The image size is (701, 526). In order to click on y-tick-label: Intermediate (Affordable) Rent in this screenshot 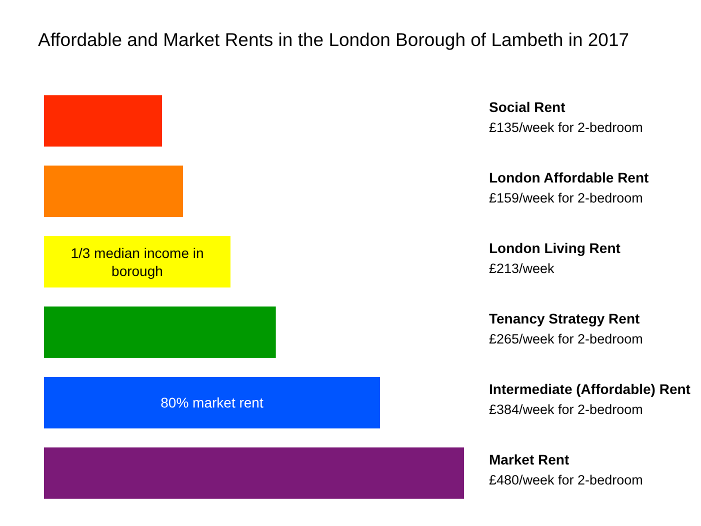, I will do `click(590, 388)`.